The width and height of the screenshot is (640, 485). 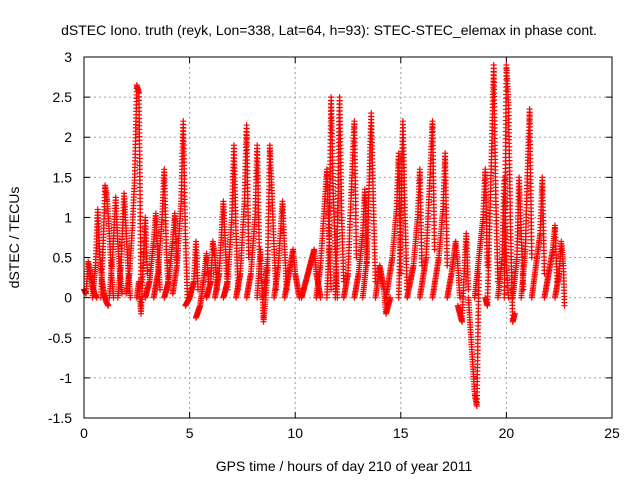 I want to click on y-tick-label: 2.5, so click(x=63, y=97).